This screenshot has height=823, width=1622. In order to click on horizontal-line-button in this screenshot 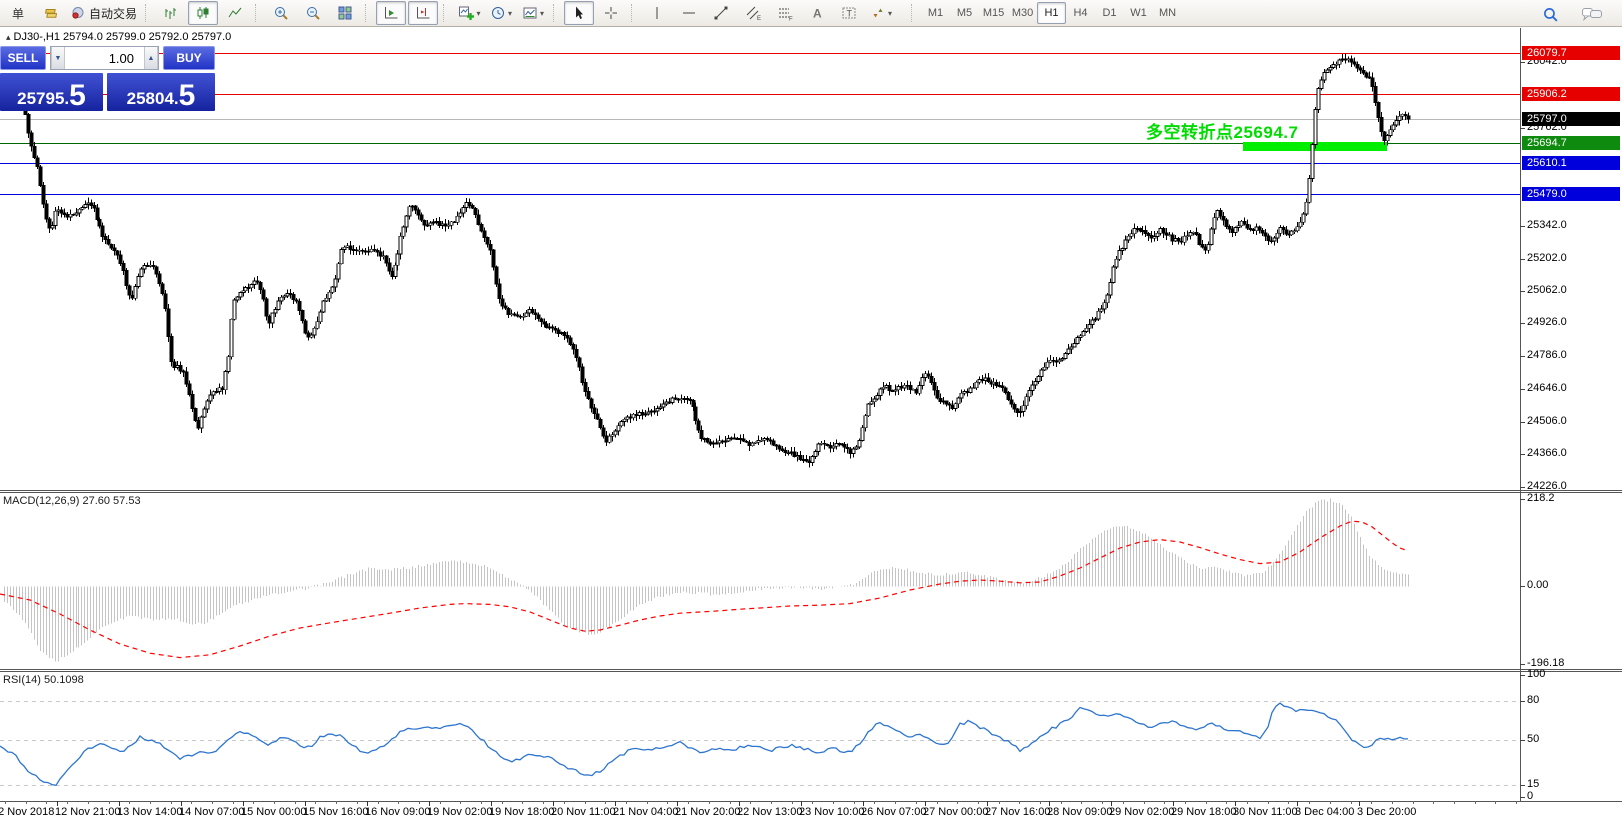, I will do `click(689, 13)`.